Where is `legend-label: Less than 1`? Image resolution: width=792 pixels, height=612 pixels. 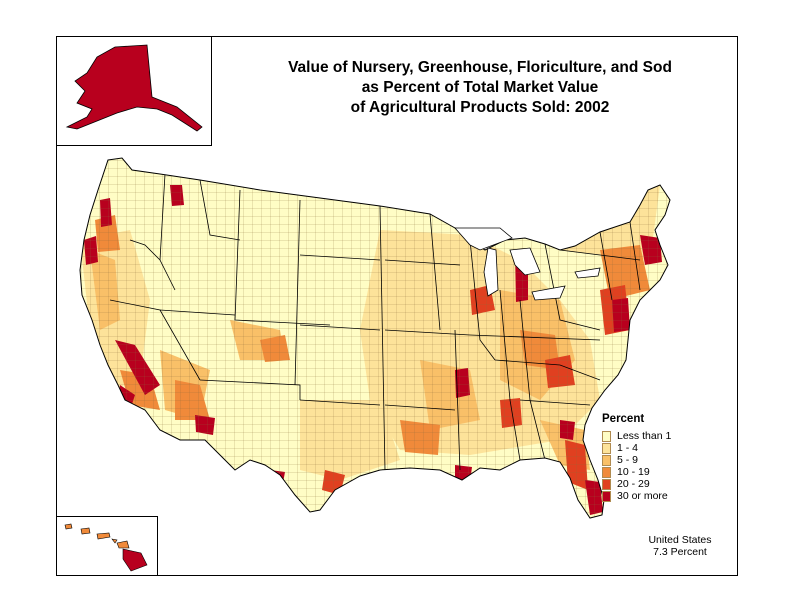 legend-label: Less than 1 is located at coordinates (644, 436).